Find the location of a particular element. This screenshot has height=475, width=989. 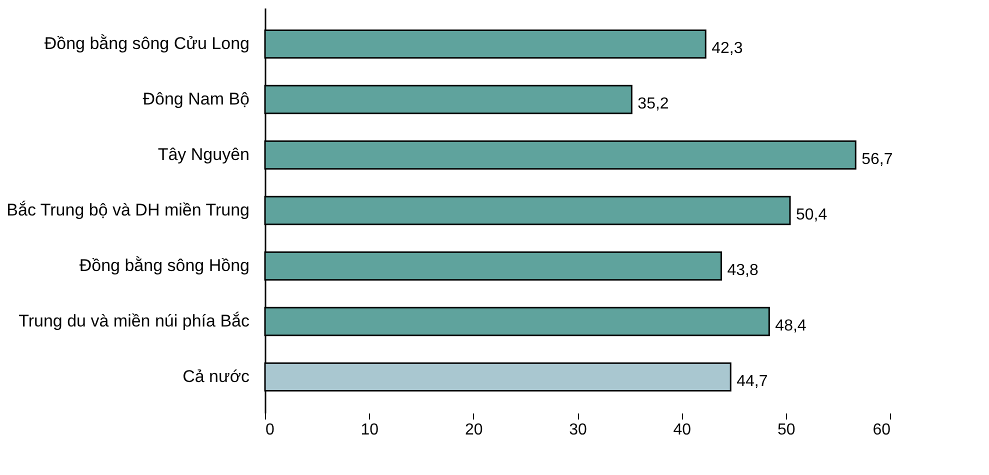

x-tick-label: 0 is located at coordinates (270, 430).